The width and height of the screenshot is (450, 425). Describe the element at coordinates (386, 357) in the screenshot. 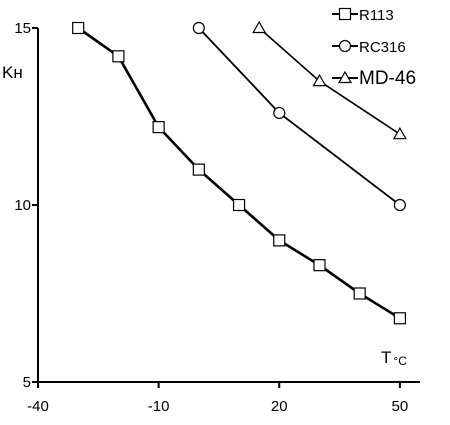

I see `x-axis-label-symbol: T` at that location.